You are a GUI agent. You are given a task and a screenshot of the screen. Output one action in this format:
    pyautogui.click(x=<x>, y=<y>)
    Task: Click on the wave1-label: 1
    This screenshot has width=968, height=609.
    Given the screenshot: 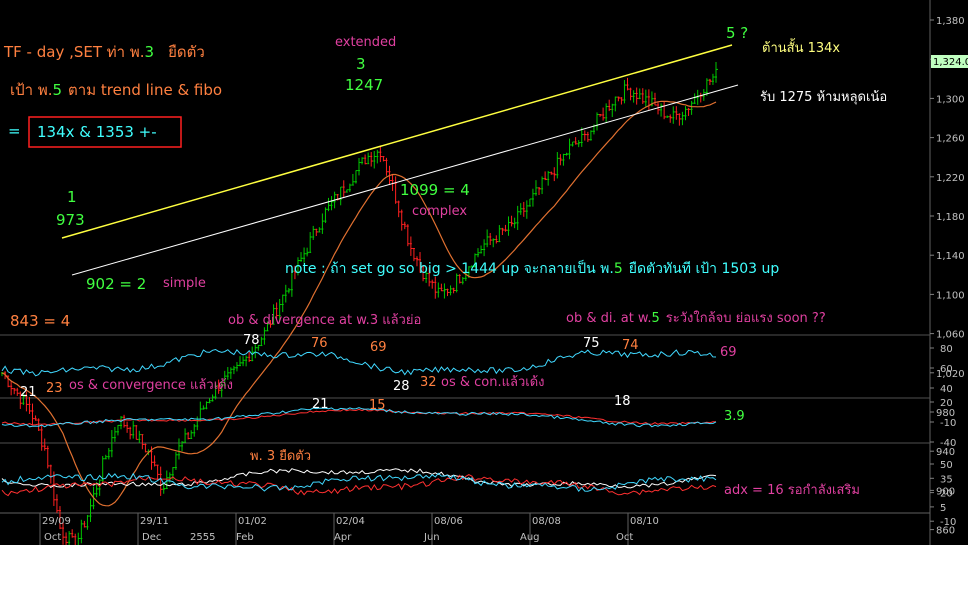 What is the action you would take?
    pyautogui.click(x=72, y=197)
    